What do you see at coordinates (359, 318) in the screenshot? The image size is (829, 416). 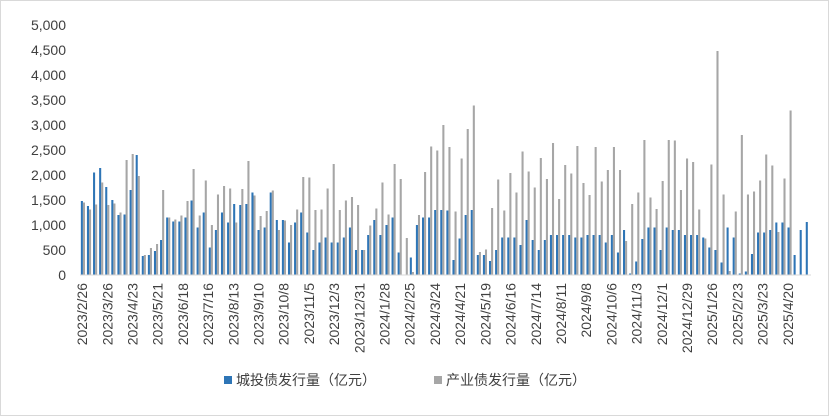 I see `x-tick-label: 2023/12/31` at bounding box center [359, 318].